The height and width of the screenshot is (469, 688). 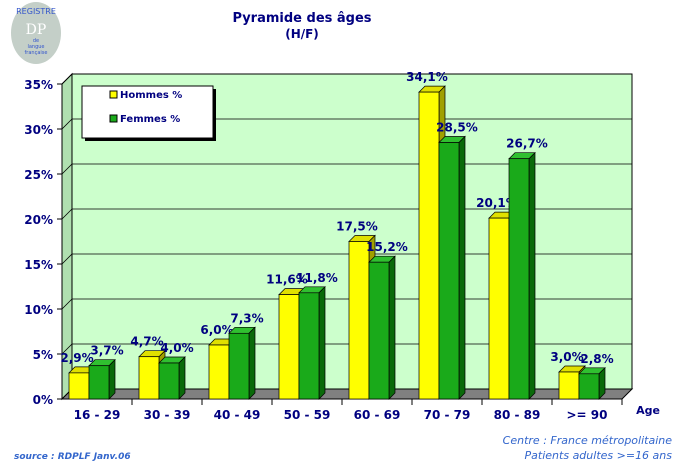 I want to click on y-tick-label: 15%, so click(x=38, y=265).